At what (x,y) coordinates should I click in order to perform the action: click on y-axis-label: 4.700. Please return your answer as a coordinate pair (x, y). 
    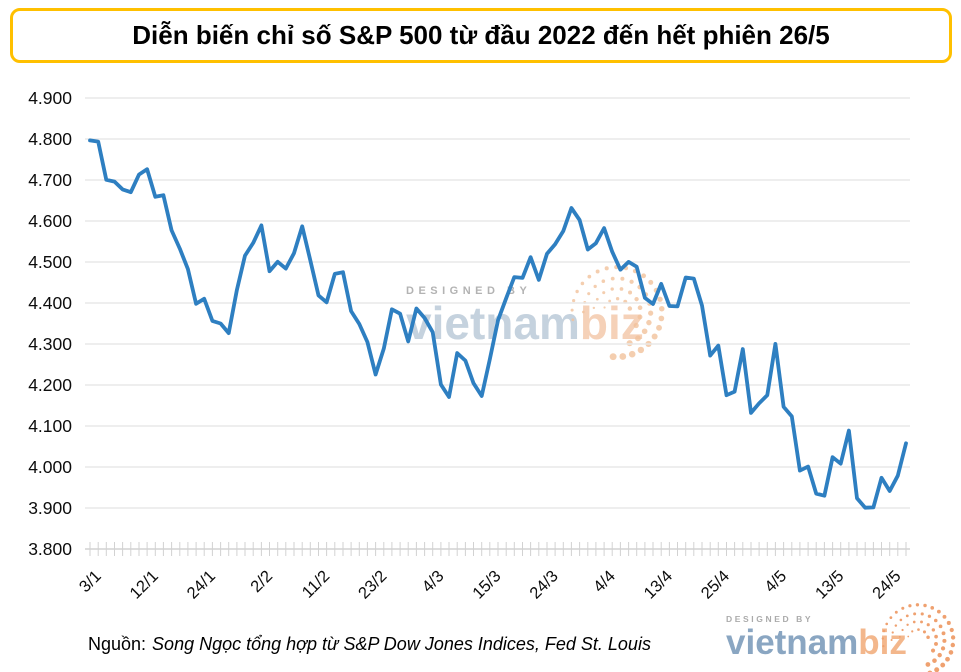
    Looking at the image, I should click on (50, 180).